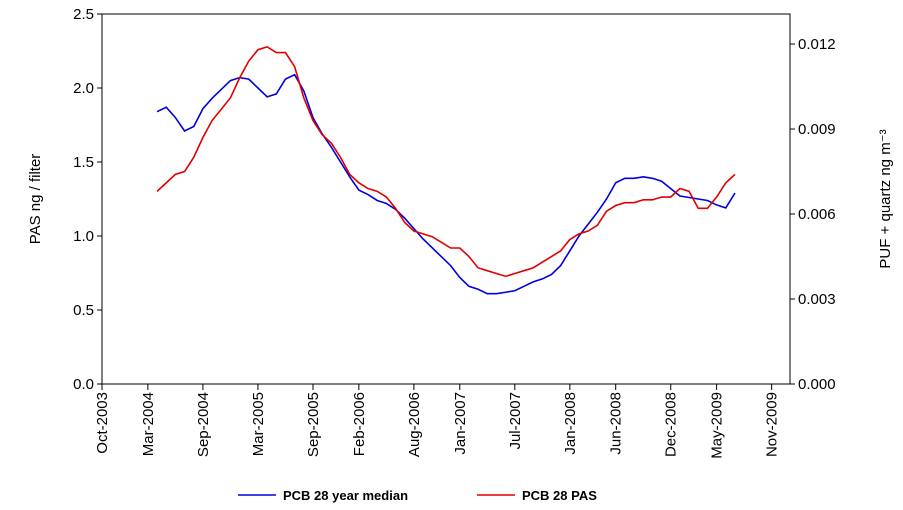  I want to click on y-axis-label: PAS ng / filter, so click(35, 199).